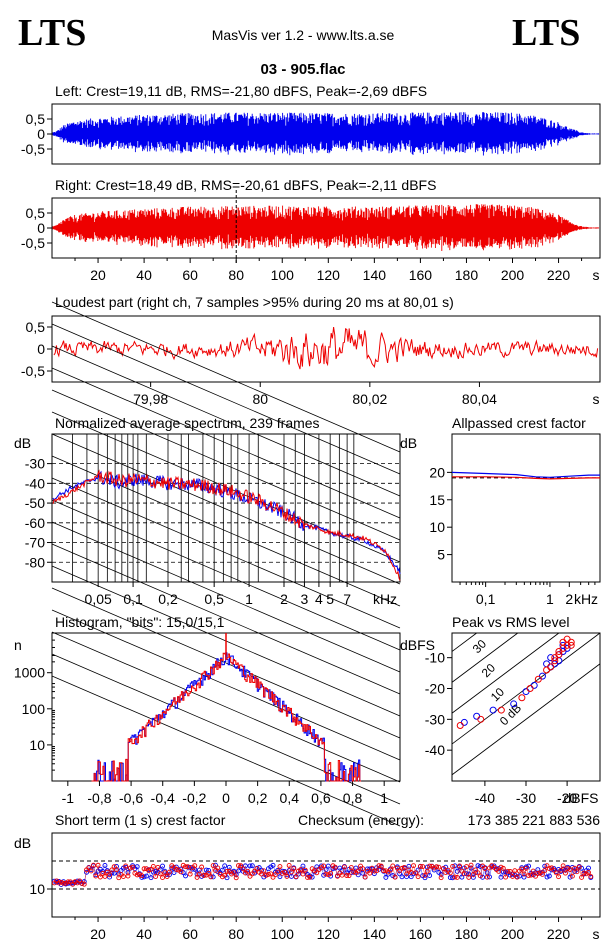 Image resolution: width=606 pixels, height=946 pixels. What do you see at coordinates (35, 523) in the screenshot?
I see `spectrum-ytick-3-label: -60` at bounding box center [35, 523].